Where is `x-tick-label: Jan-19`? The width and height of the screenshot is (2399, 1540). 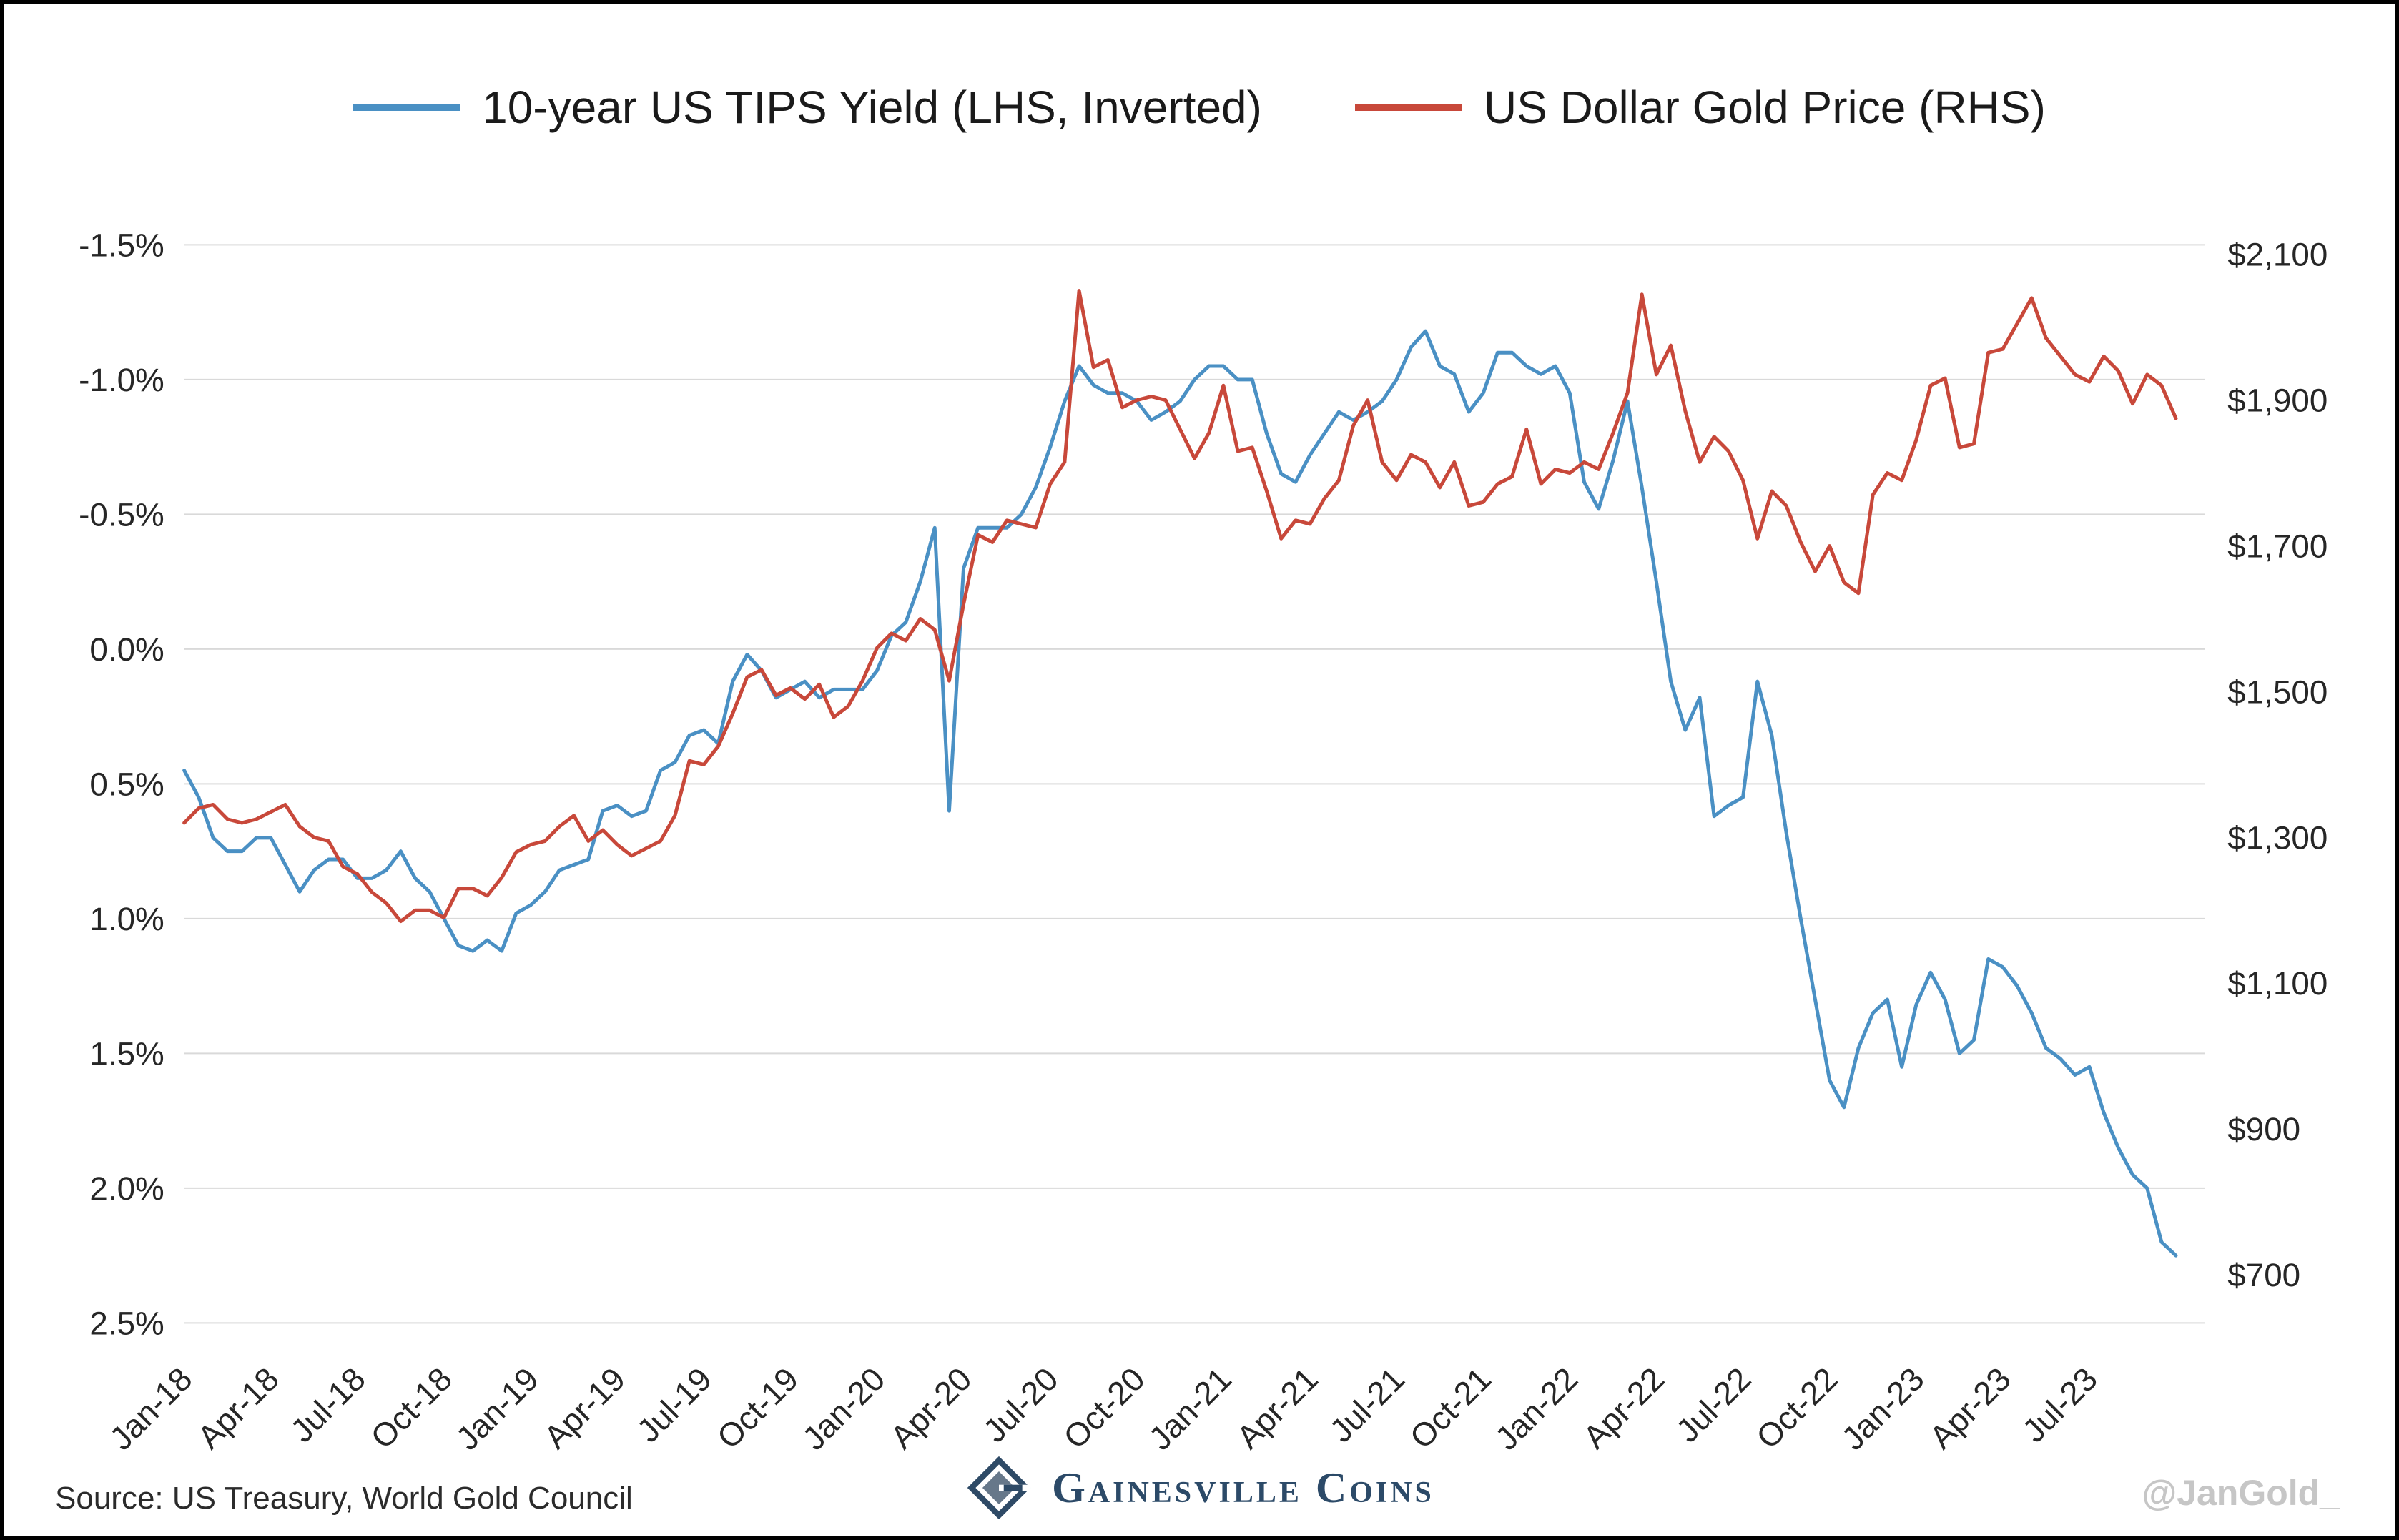 x-tick-label: Jan-19 is located at coordinates (497, 1409).